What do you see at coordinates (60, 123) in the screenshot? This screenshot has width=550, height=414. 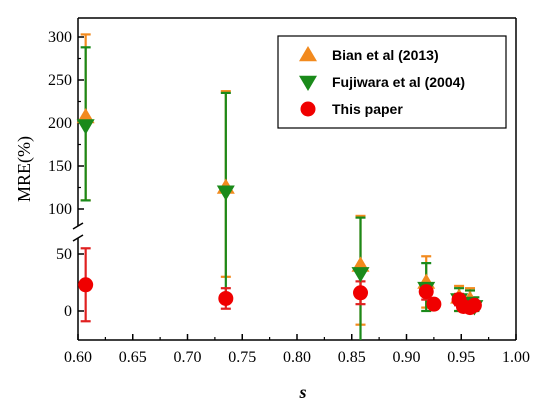 I see `y-tick-label: 200` at bounding box center [60, 123].